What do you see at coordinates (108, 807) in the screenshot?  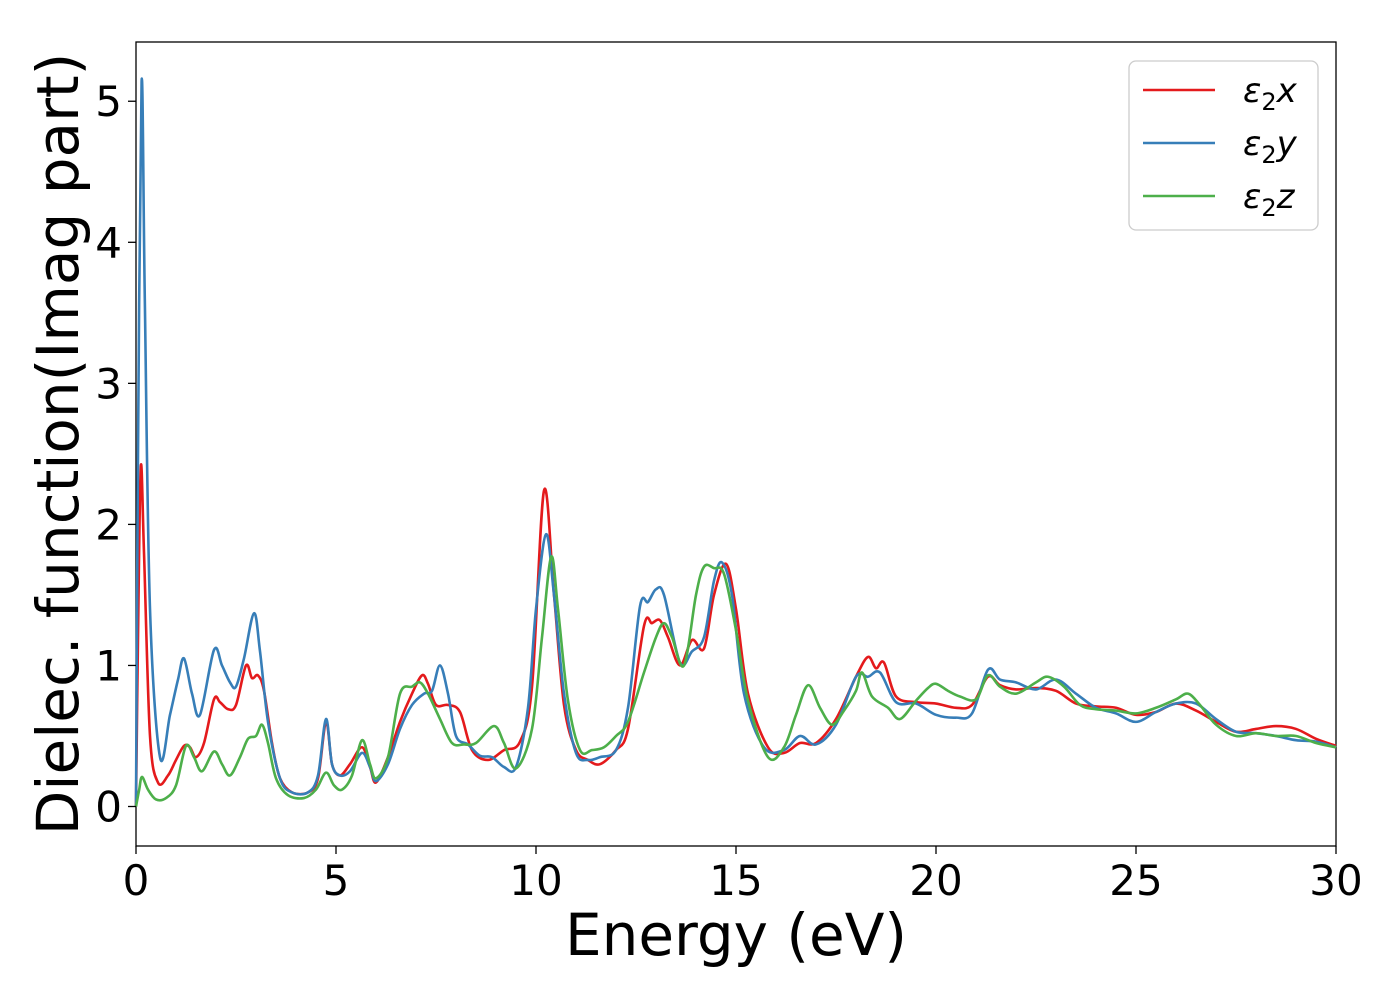 I see `y-tick-label: 0` at bounding box center [108, 807].